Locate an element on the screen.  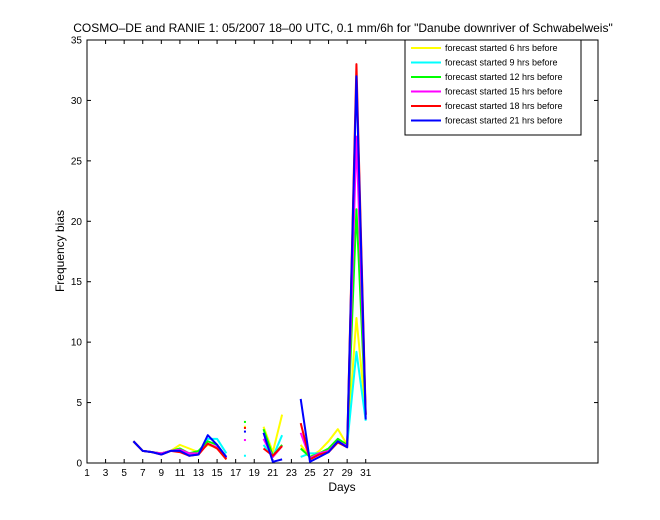
legend-entry: forecast started 9 hrs before is located at coordinates (501, 63).